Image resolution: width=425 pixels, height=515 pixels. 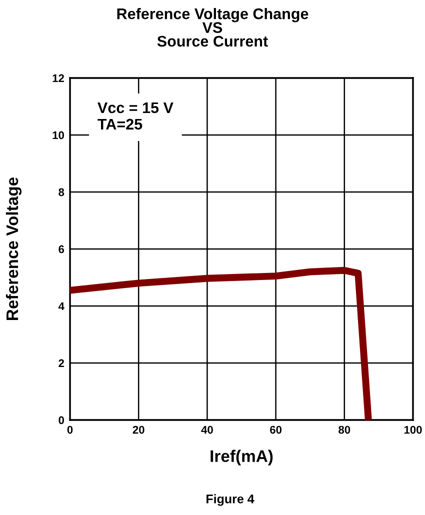 I want to click on x-tick-label: 100, so click(x=413, y=430).